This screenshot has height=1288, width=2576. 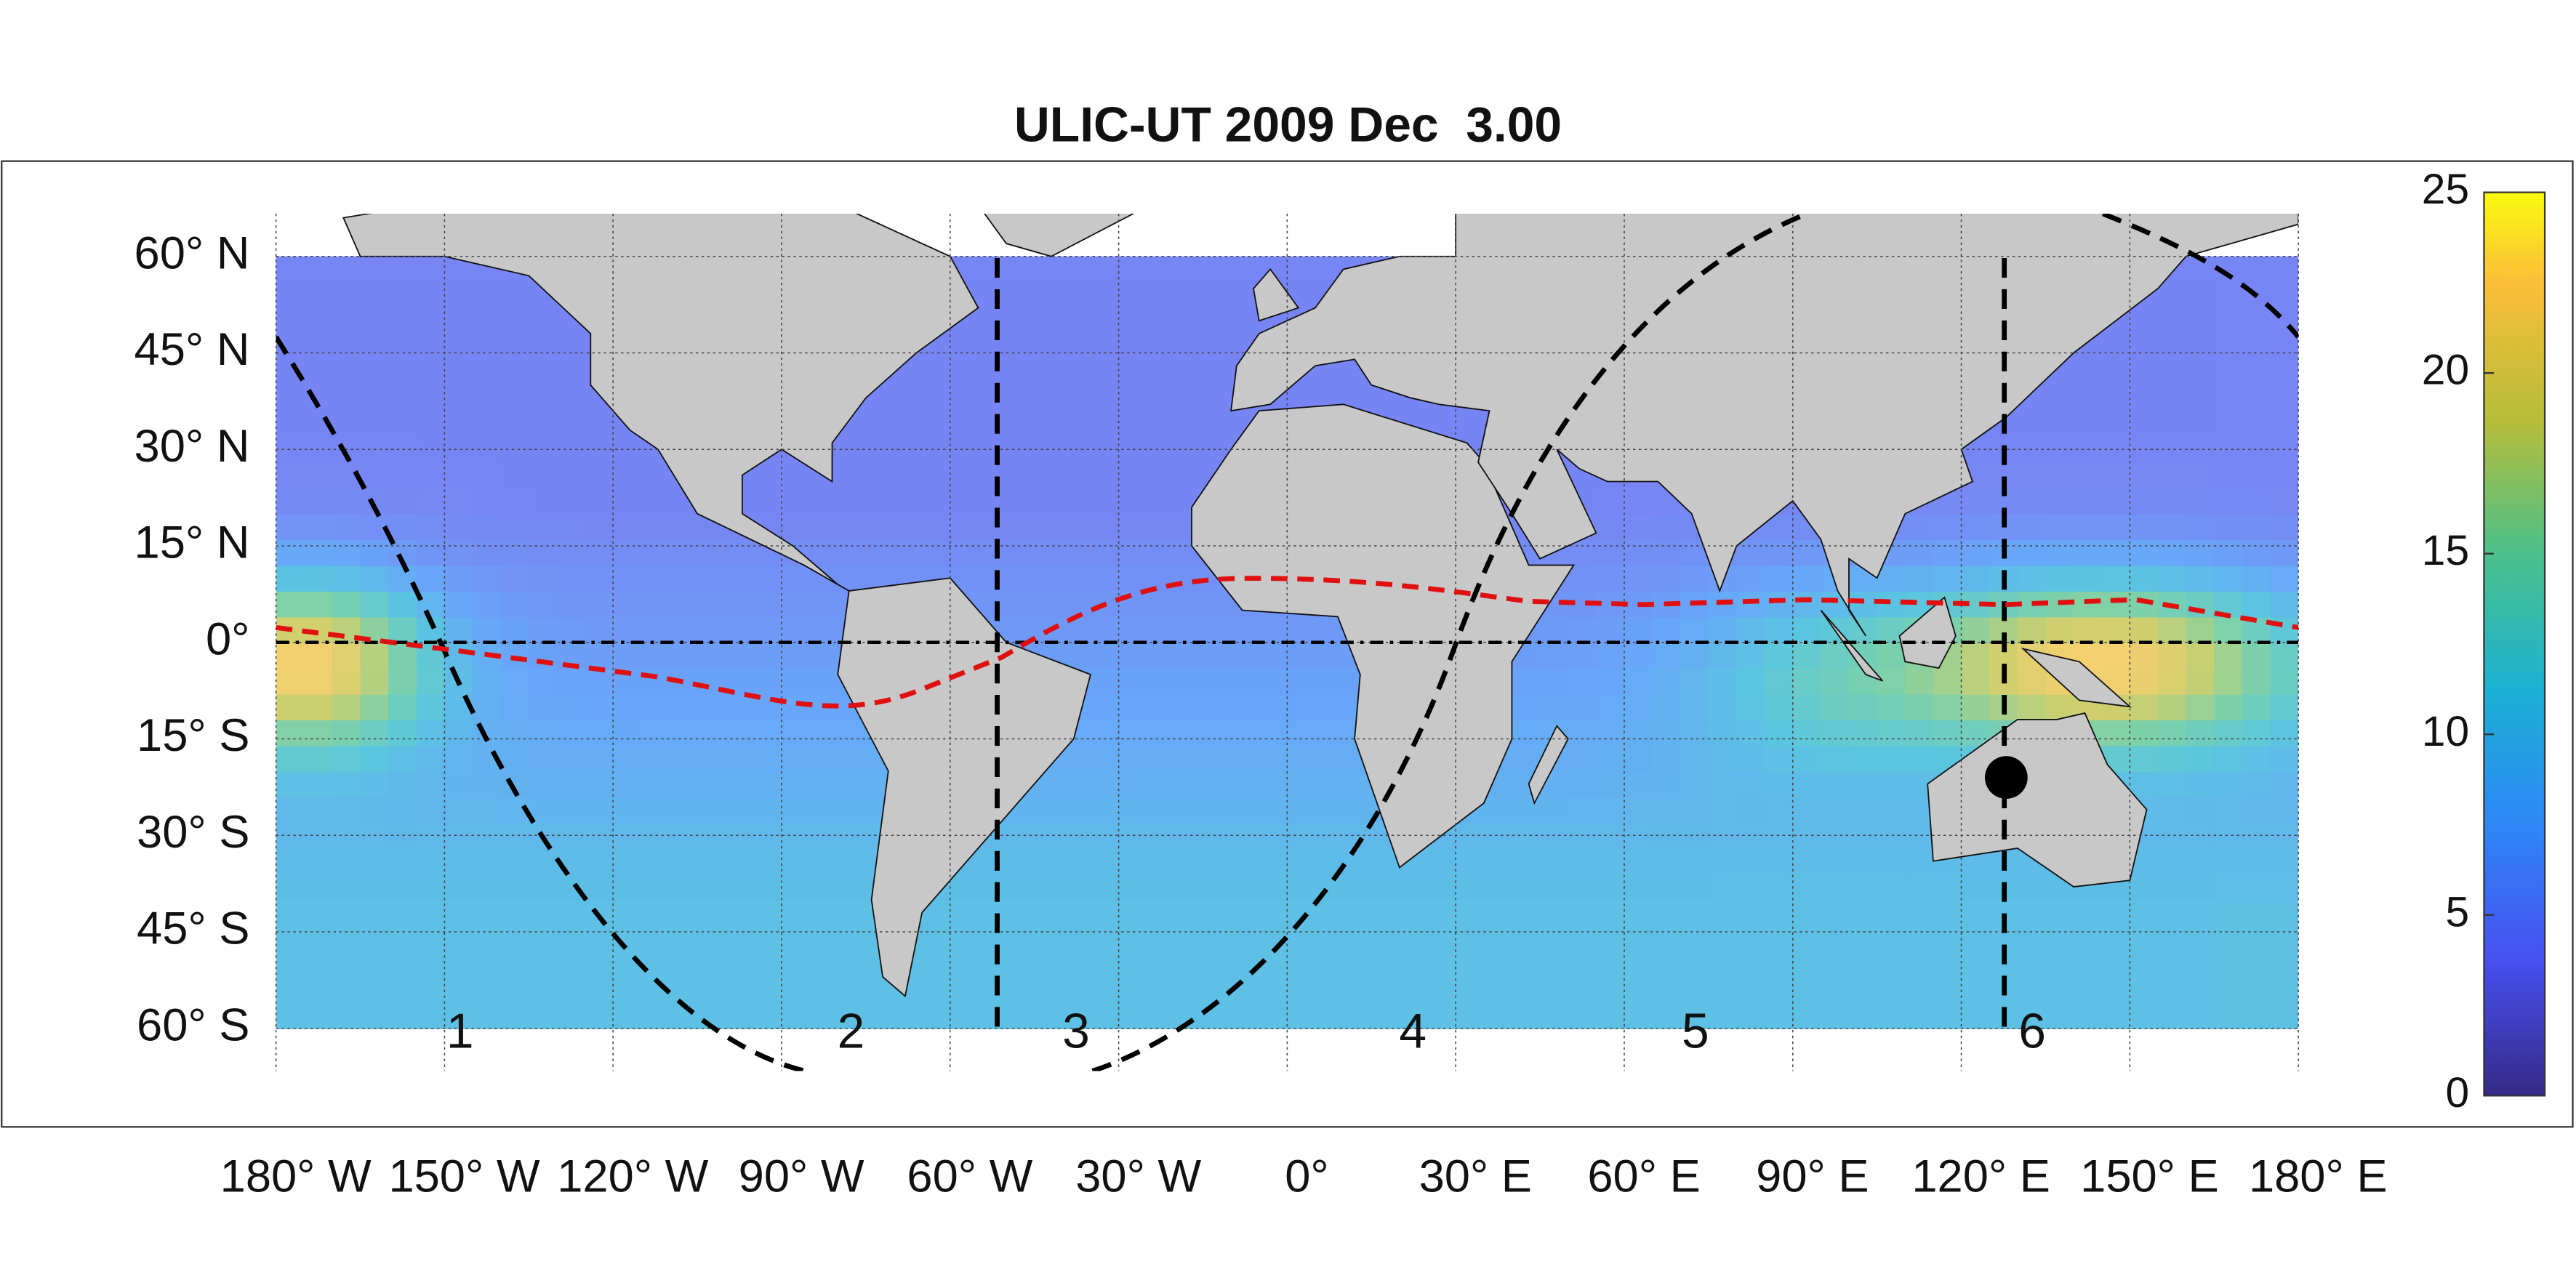 What do you see at coordinates (2457, 1092) in the screenshot?
I see `colorbar-tick-label: 0` at bounding box center [2457, 1092].